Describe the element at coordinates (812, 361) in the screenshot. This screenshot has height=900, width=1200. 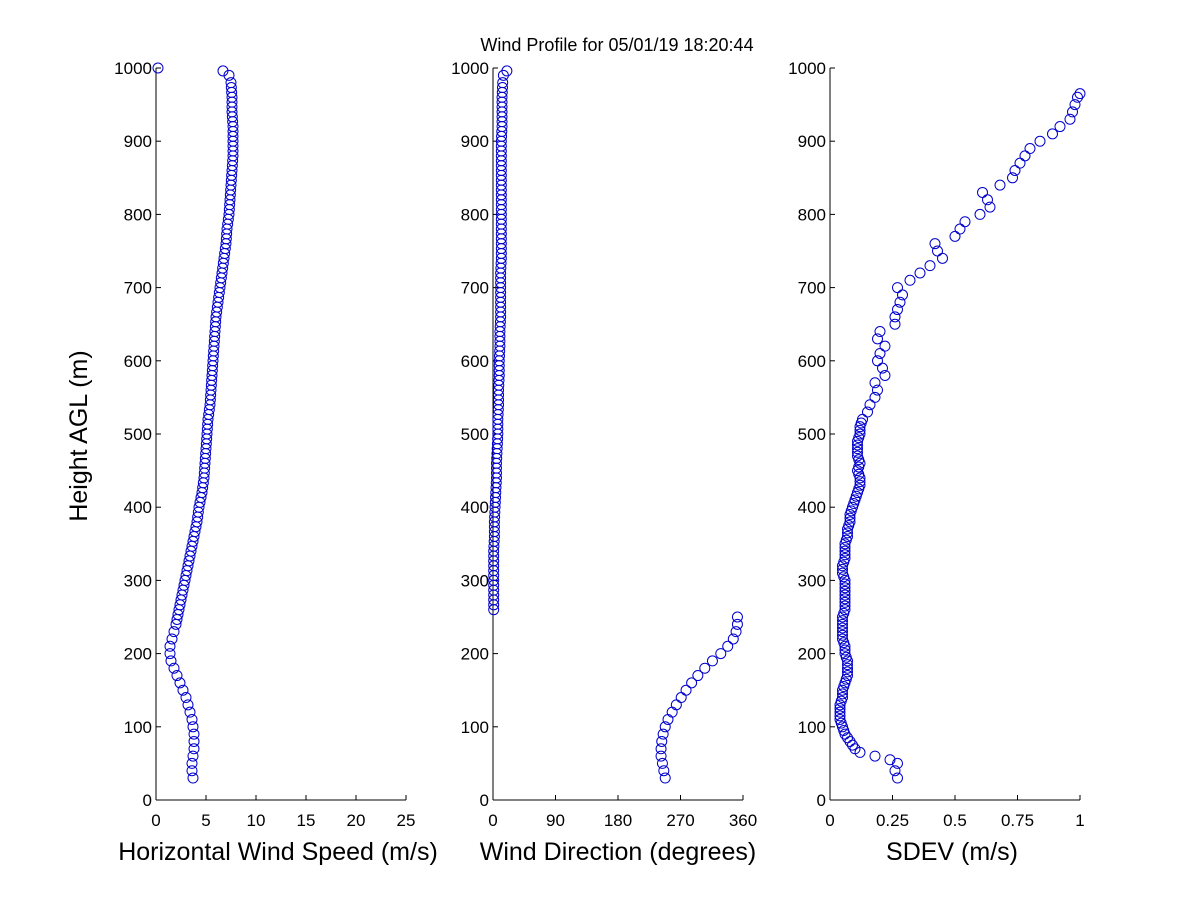
I see `sdev-y-tick-label: 600` at that location.